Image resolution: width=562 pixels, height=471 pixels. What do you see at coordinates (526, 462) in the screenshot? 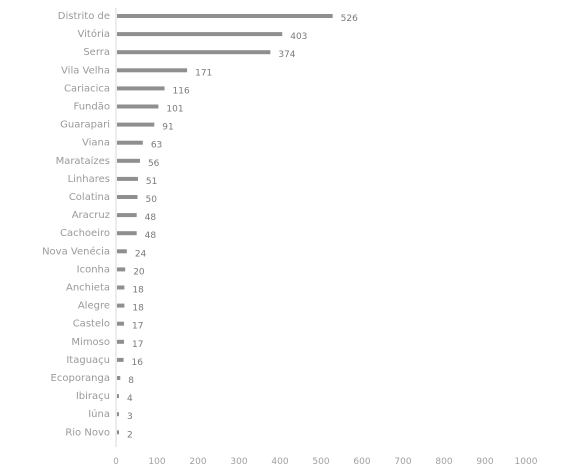
I see `x-tick-label: 1000` at bounding box center [526, 462].